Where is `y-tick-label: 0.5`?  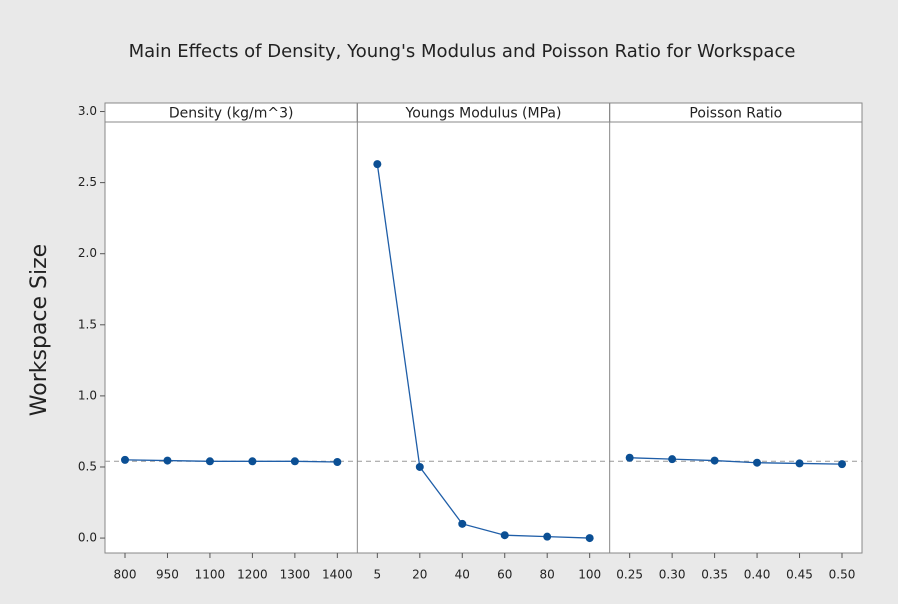
y-tick-label: 0.5 is located at coordinates (87, 466).